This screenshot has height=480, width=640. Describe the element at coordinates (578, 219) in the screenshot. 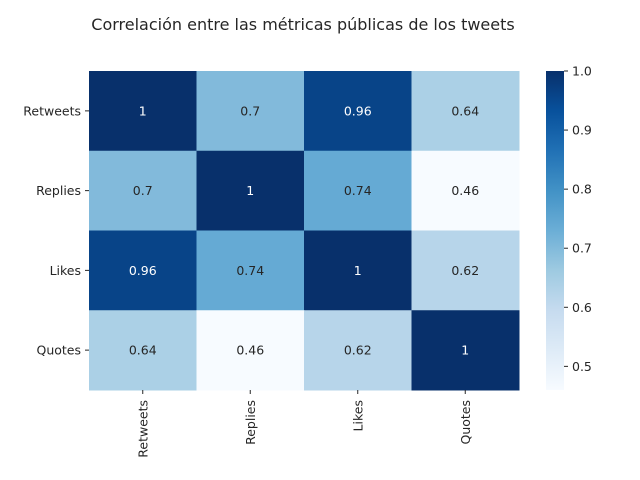

I see `colorbar-ticks: 0.5 0.6 0.7 0.8 0.9 1.0` at that location.